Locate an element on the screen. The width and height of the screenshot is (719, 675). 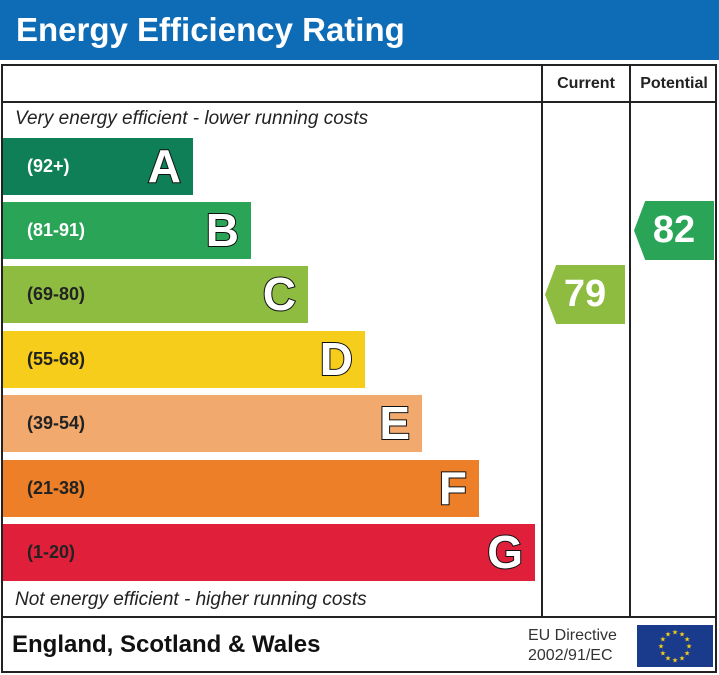
band-range: (55-68) is located at coordinates (56, 359).